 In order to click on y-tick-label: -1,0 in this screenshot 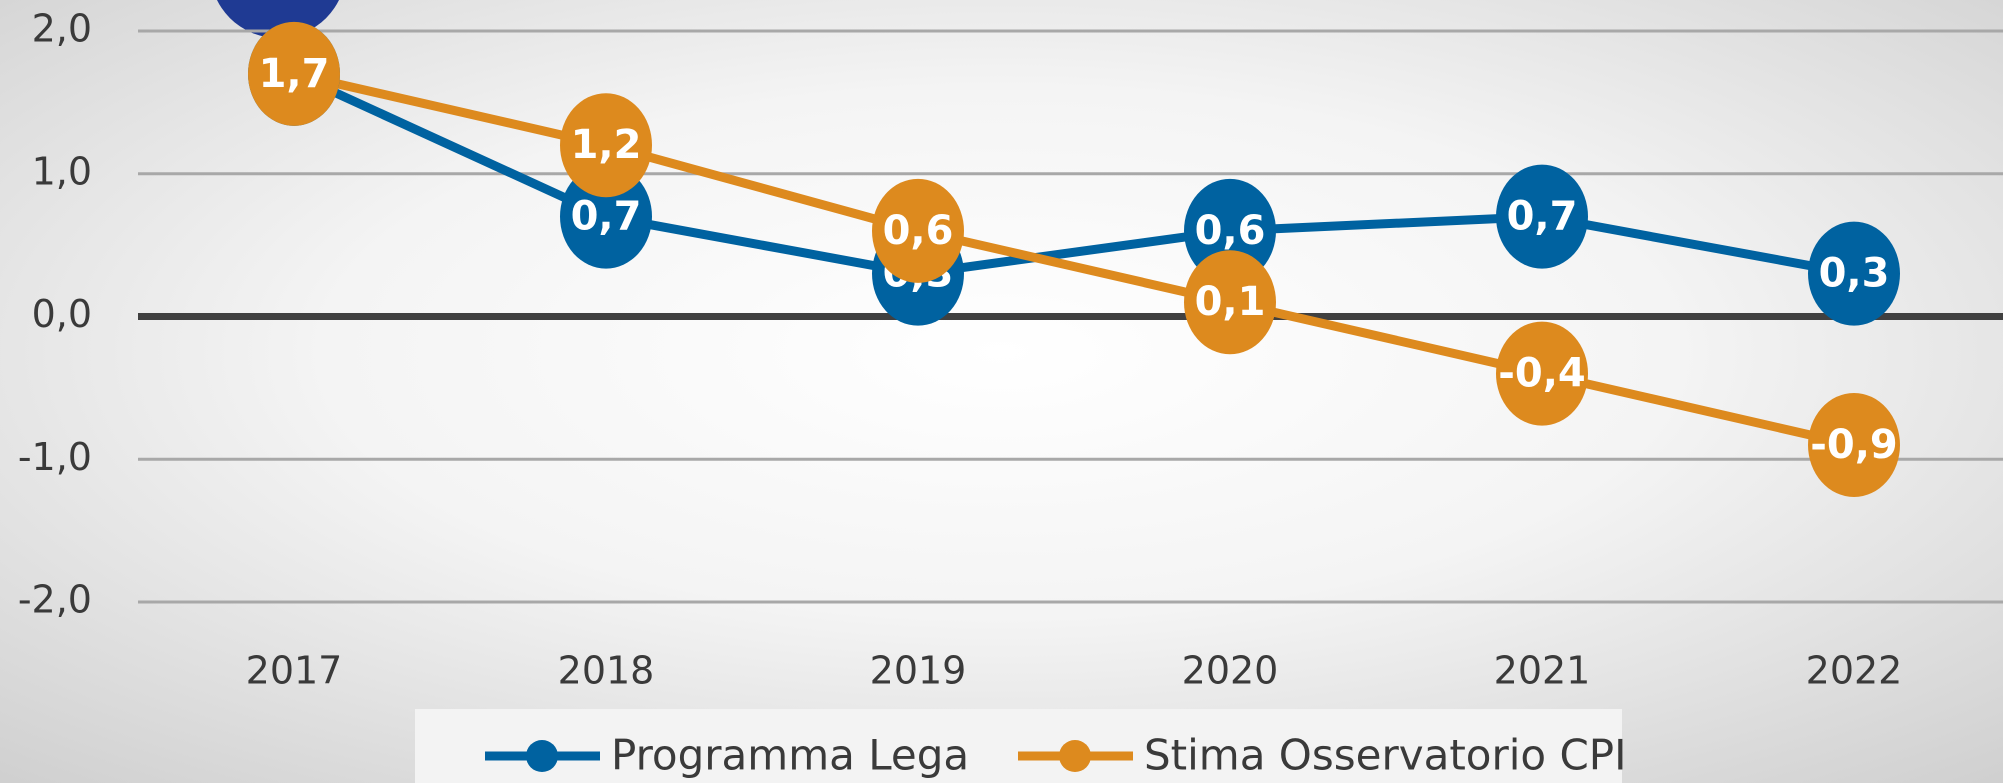, I will do `click(55, 457)`.